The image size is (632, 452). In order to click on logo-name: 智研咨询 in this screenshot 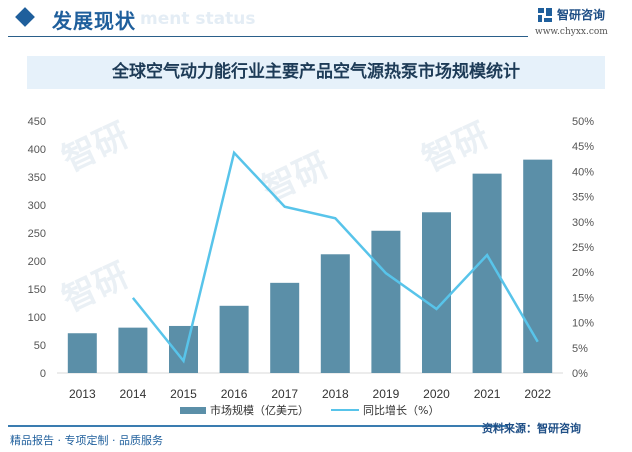, I will do `click(581, 15)`.